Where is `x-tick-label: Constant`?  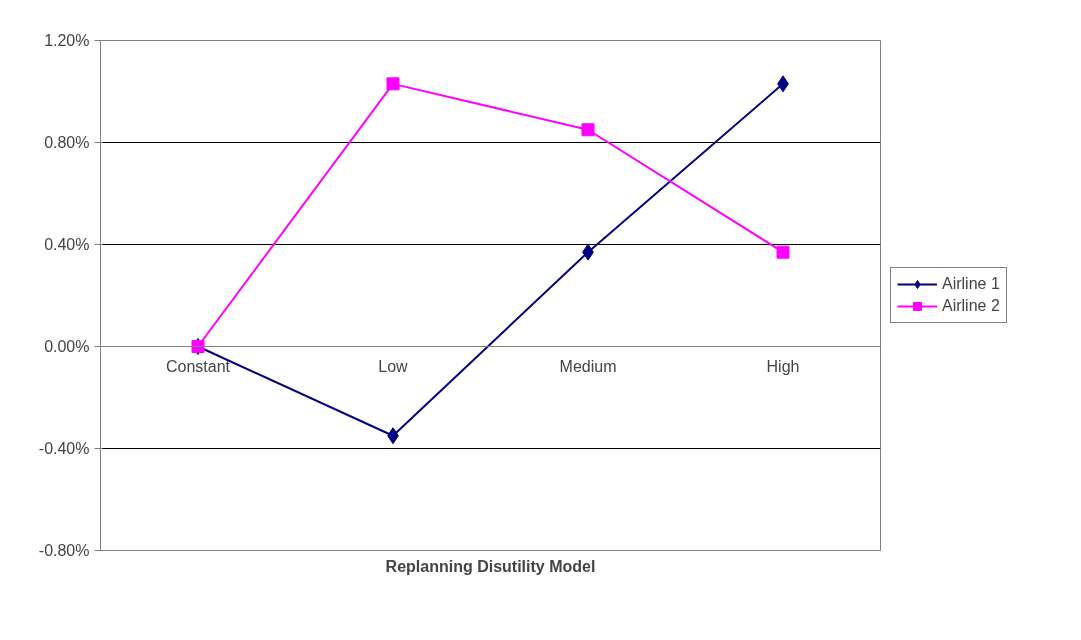 x-tick-label: Constant is located at coordinates (198, 366).